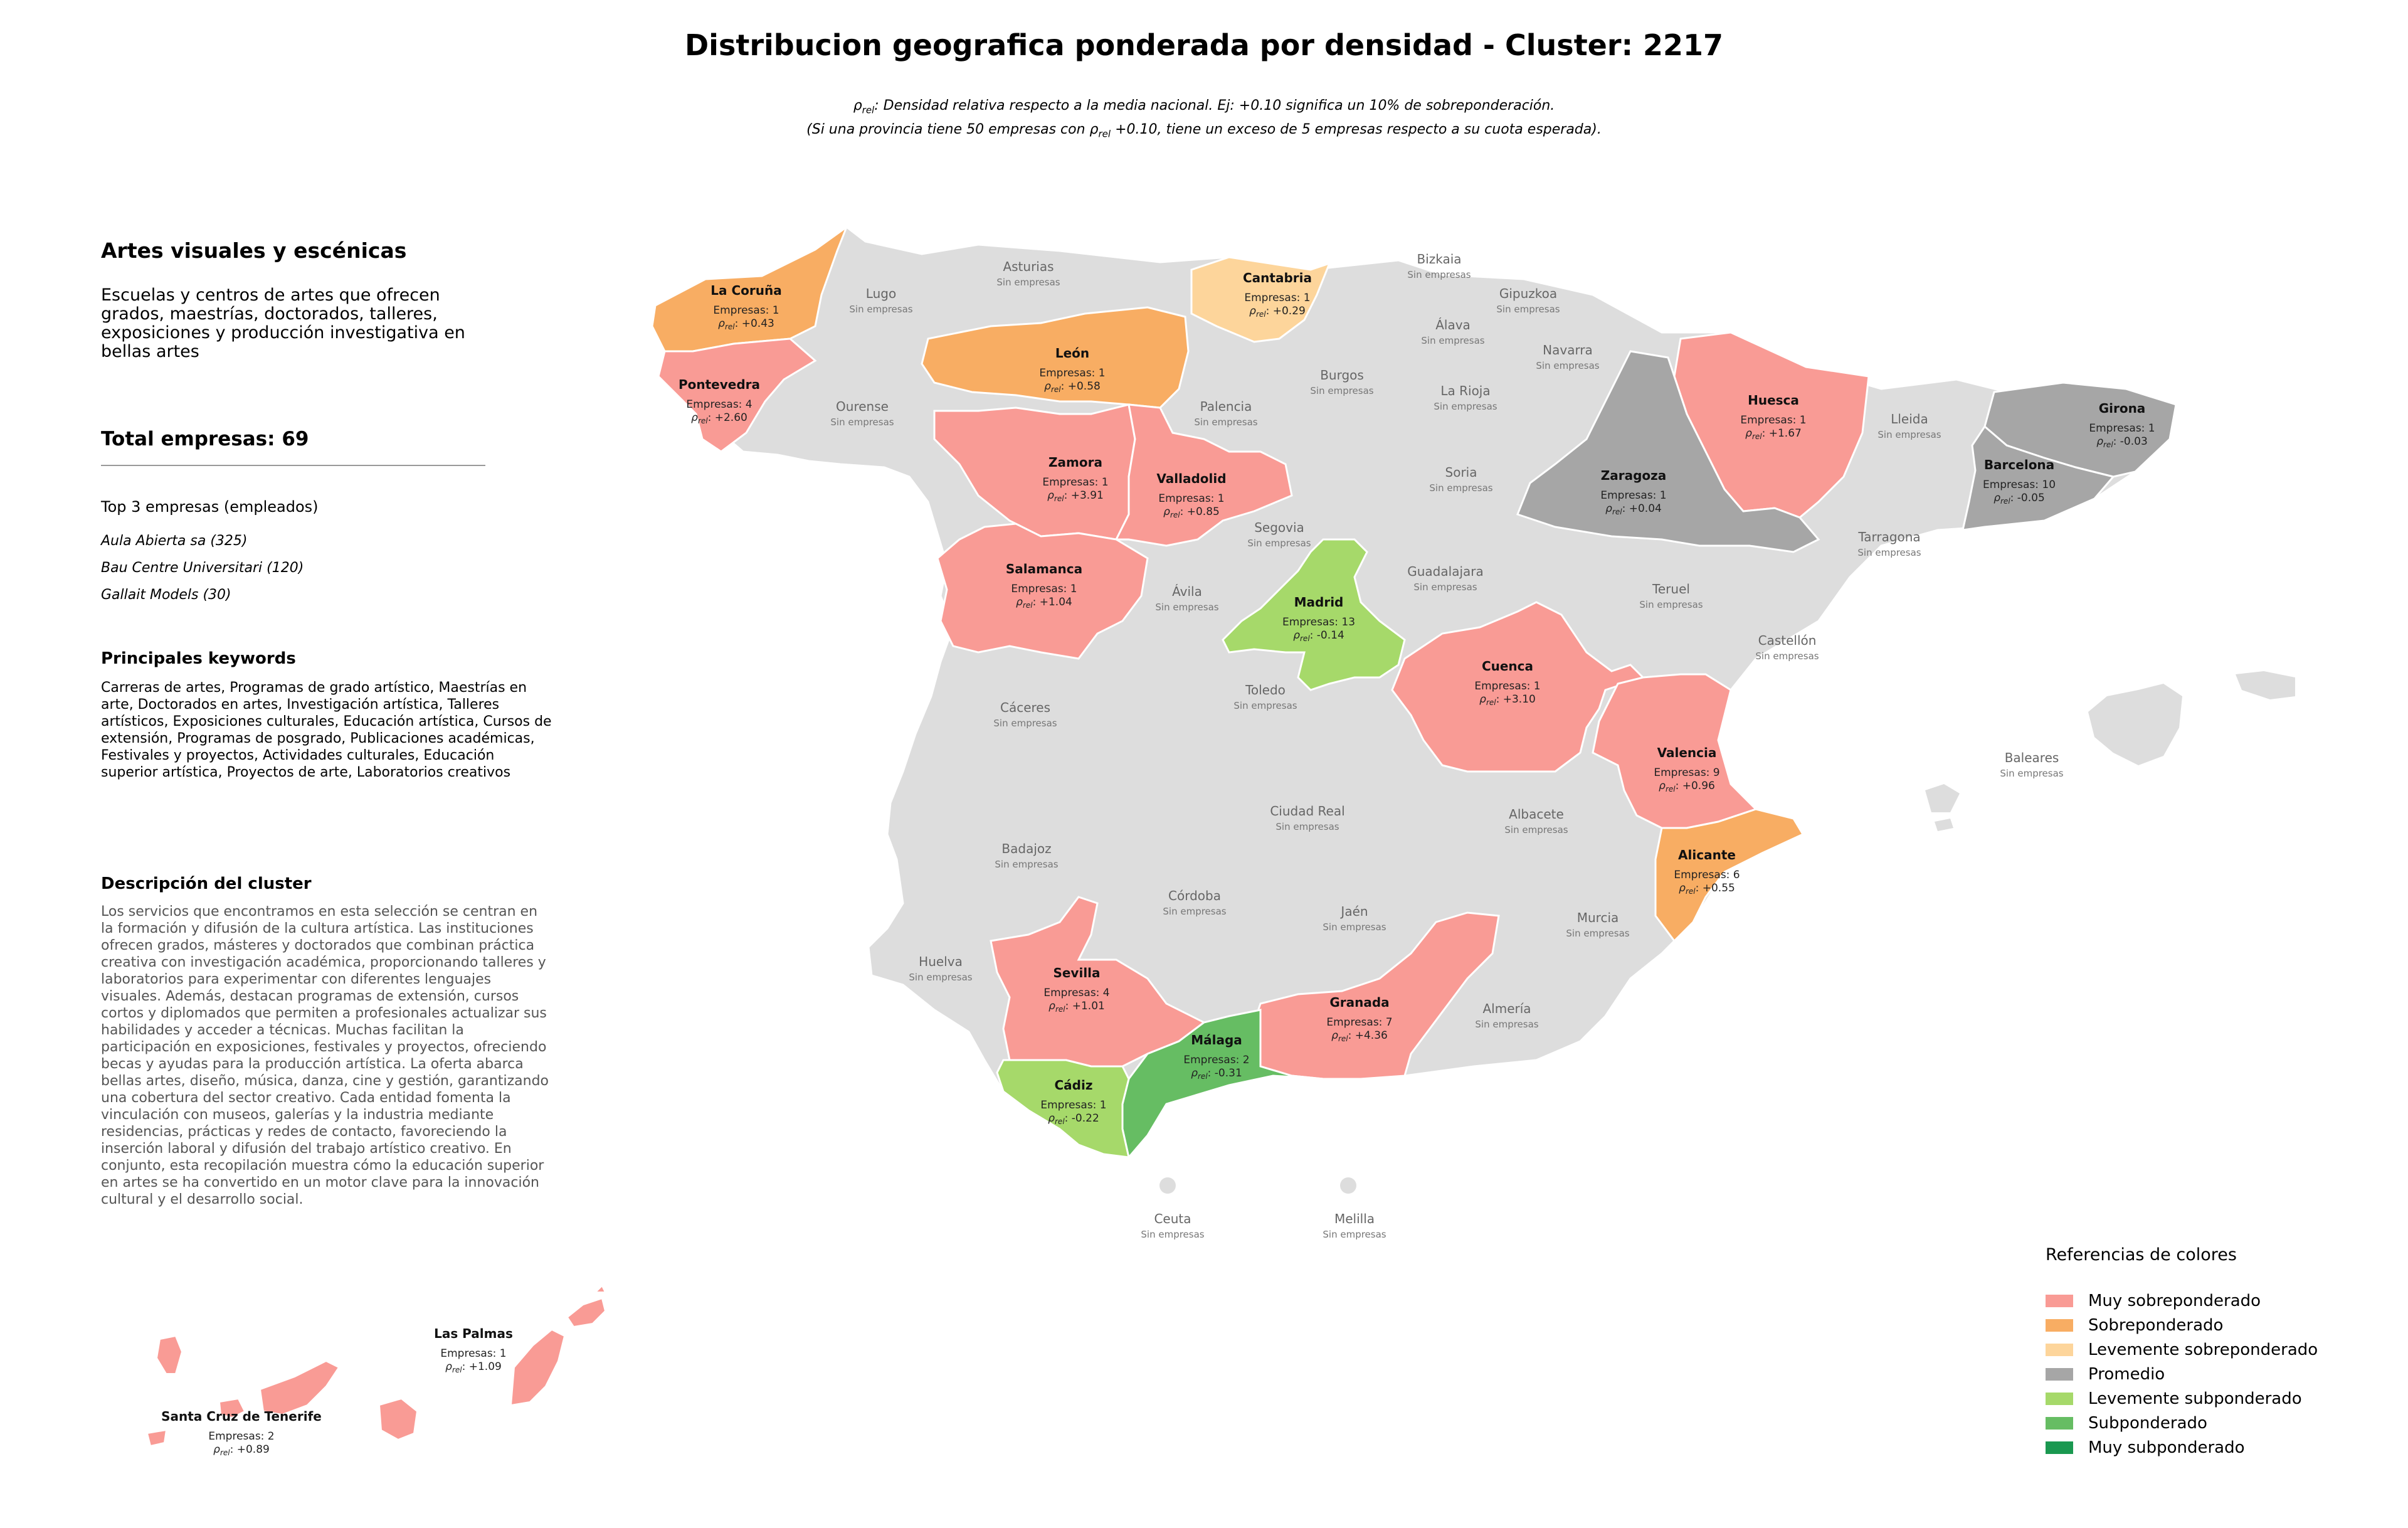 The image size is (2408, 1528). I want to click on province-rho: ρrel: -0.31, so click(1216, 1074).